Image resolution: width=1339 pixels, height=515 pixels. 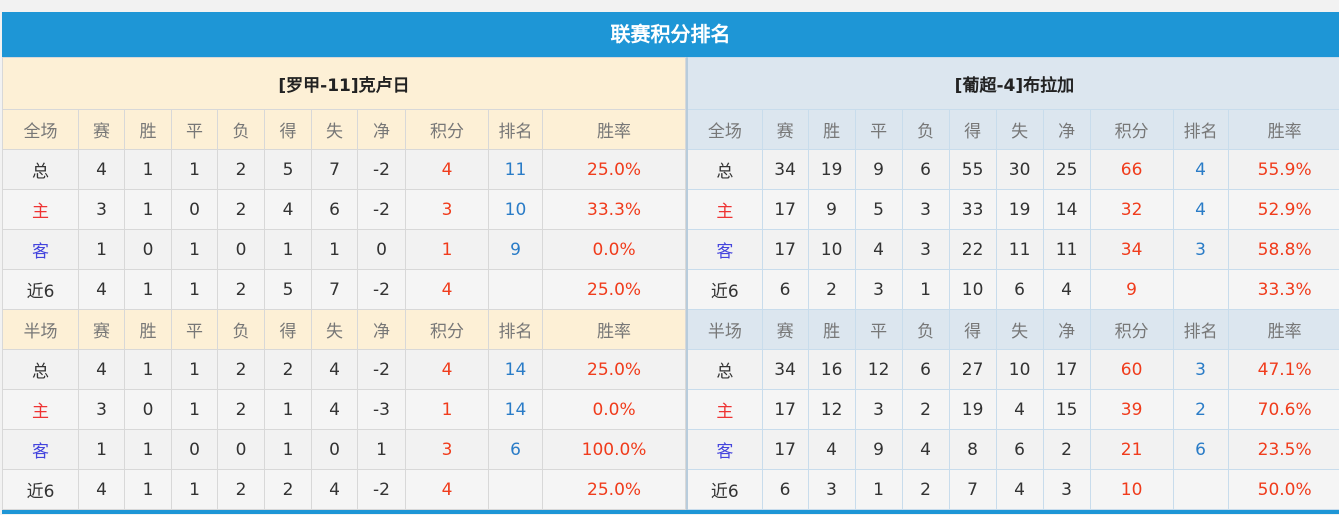 I want to click on panel-title: 联赛积分排名, so click(x=670, y=34).